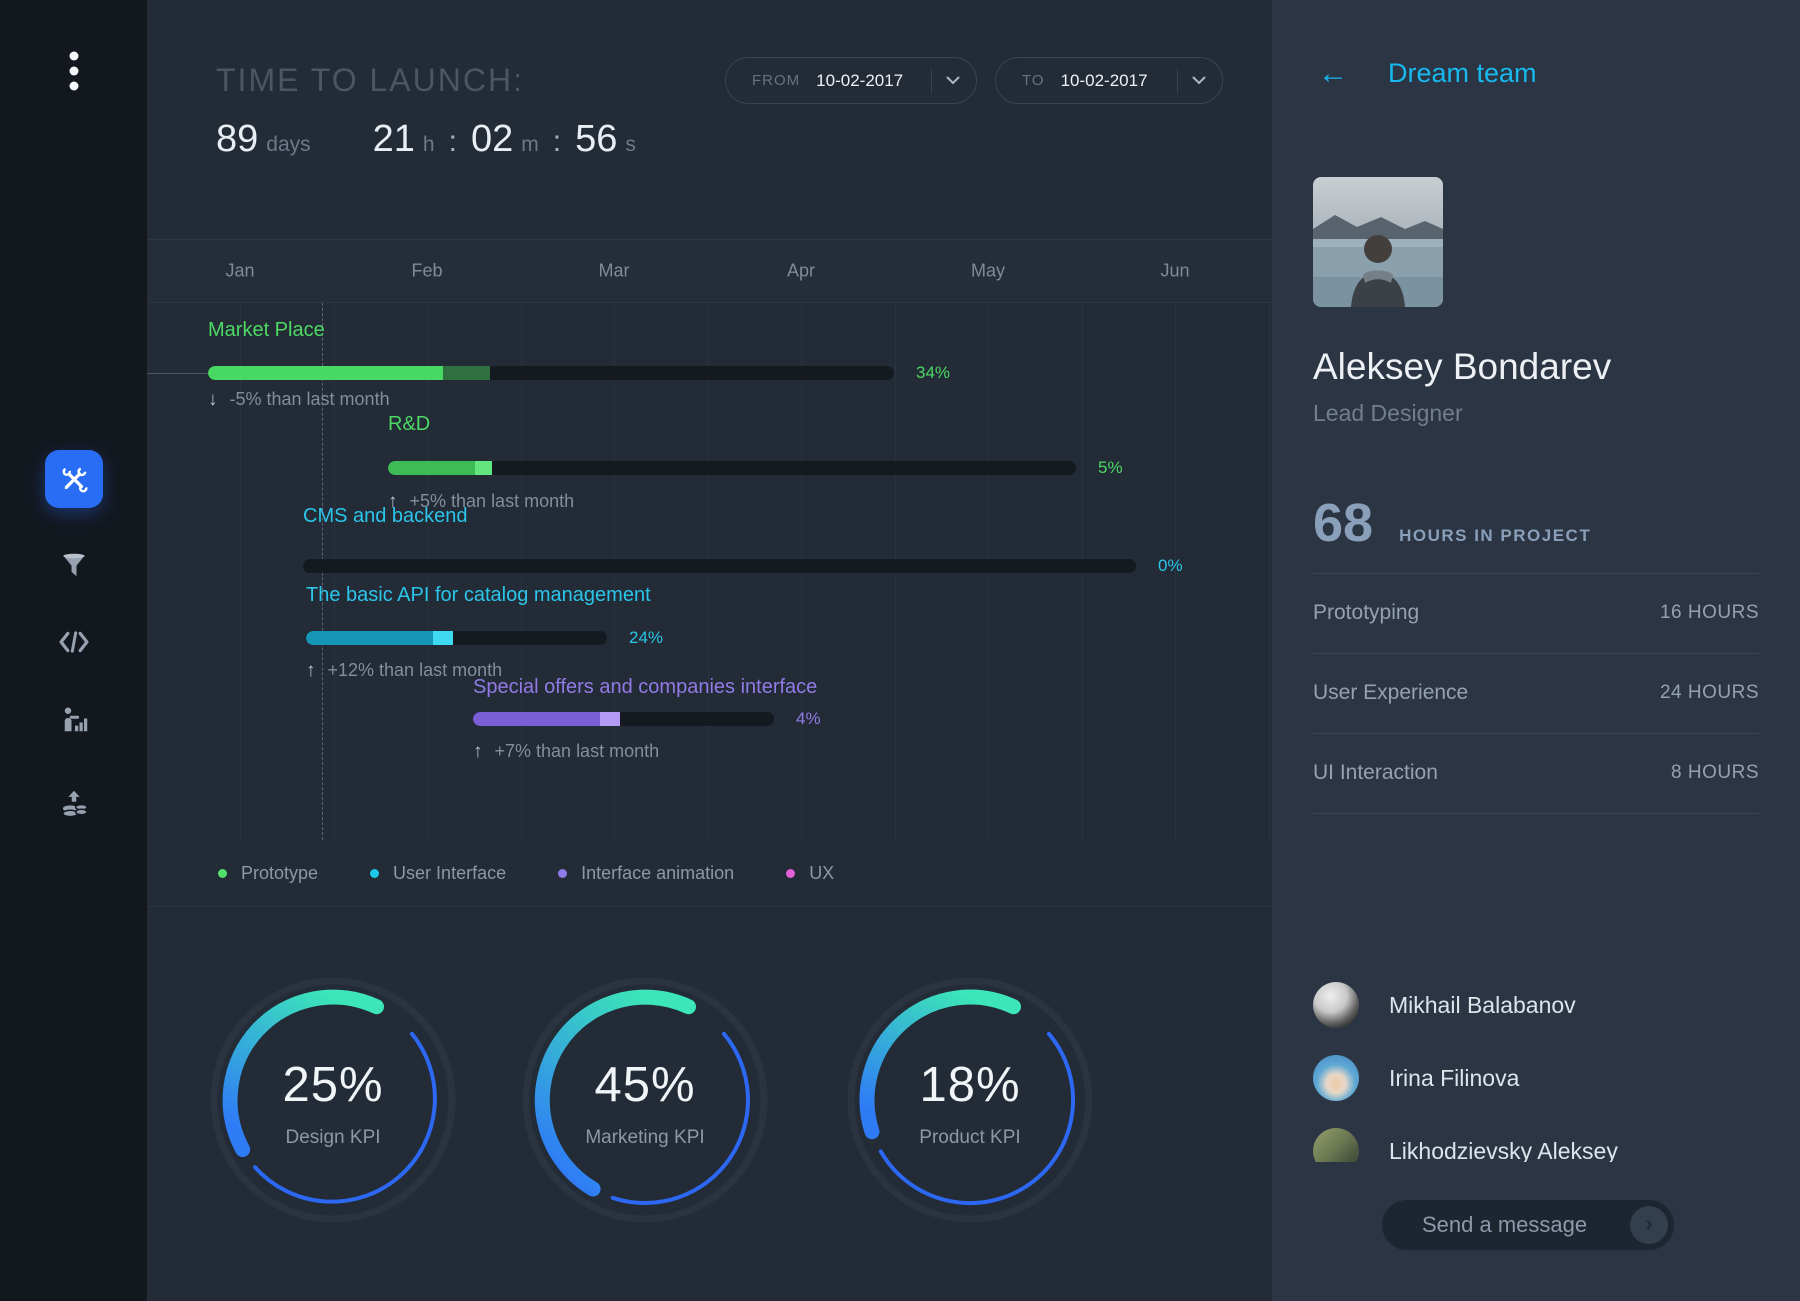 The height and width of the screenshot is (1301, 1800). Describe the element at coordinates (988, 270) in the screenshot. I see `month-label: May` at that location.